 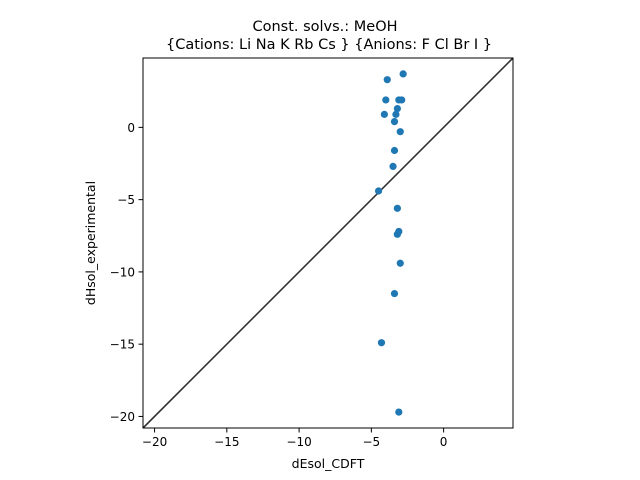 I want to click on x-tick-label: −20, so click(x=154, y=442).